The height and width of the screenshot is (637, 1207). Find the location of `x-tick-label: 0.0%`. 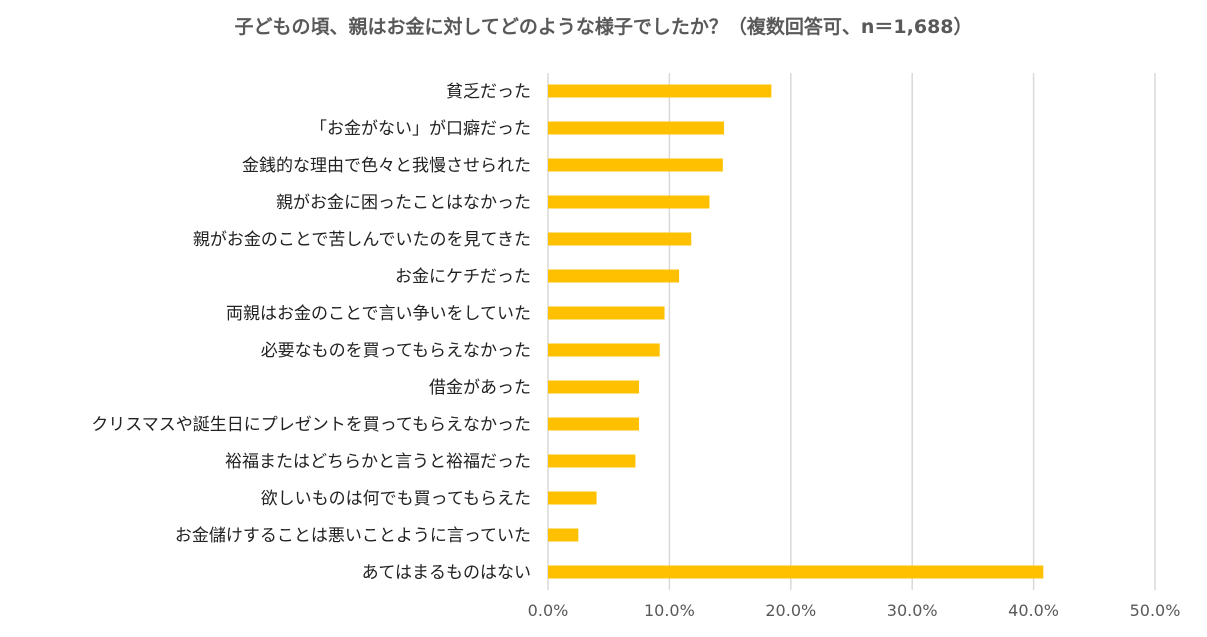

x-tick-label: 0.0% is located at coordinates (548, 610).